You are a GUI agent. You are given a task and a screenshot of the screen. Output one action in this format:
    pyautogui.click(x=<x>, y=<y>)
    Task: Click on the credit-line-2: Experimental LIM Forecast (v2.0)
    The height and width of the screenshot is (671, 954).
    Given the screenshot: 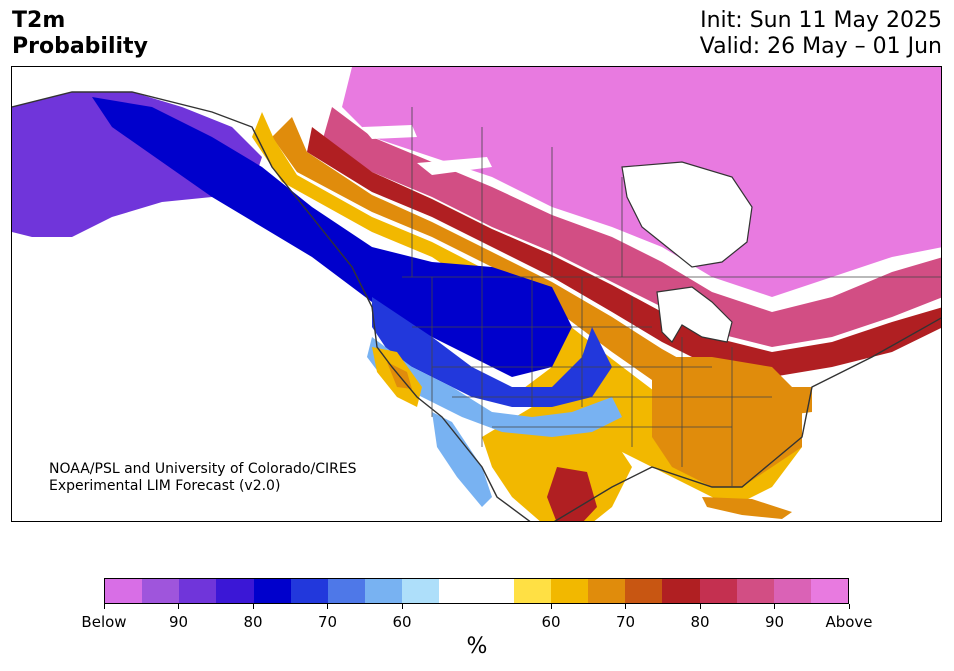 What is the action you would take?
    pyautogui.click(x=165, y=486)
    